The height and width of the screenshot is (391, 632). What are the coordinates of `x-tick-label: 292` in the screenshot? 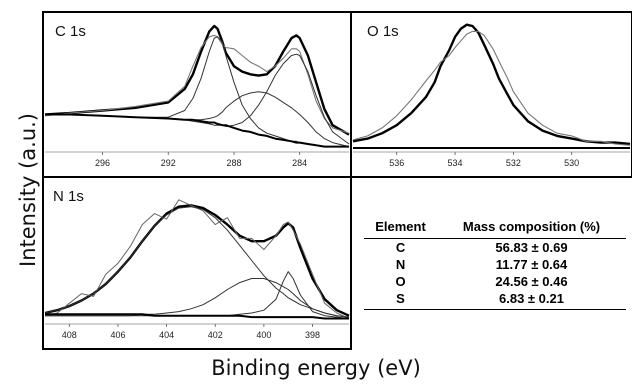 It's located at (168, 163).